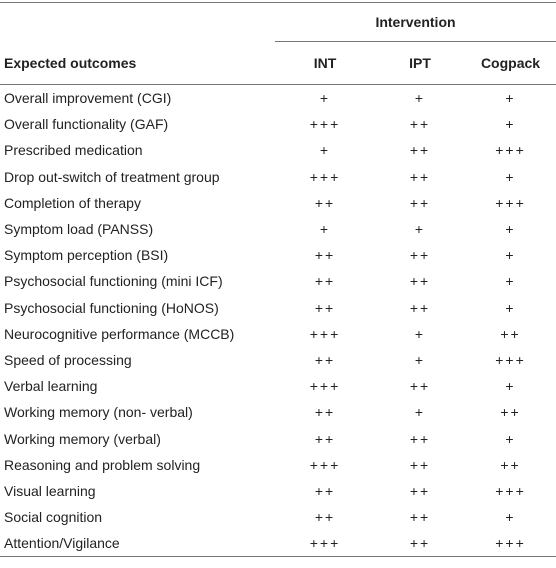 The width and height of the screenshot is (556, 568). What do you see at coordinates (325, 63) in the screenshot?
I see `column-header: INT` at bounding box center [325, 63].